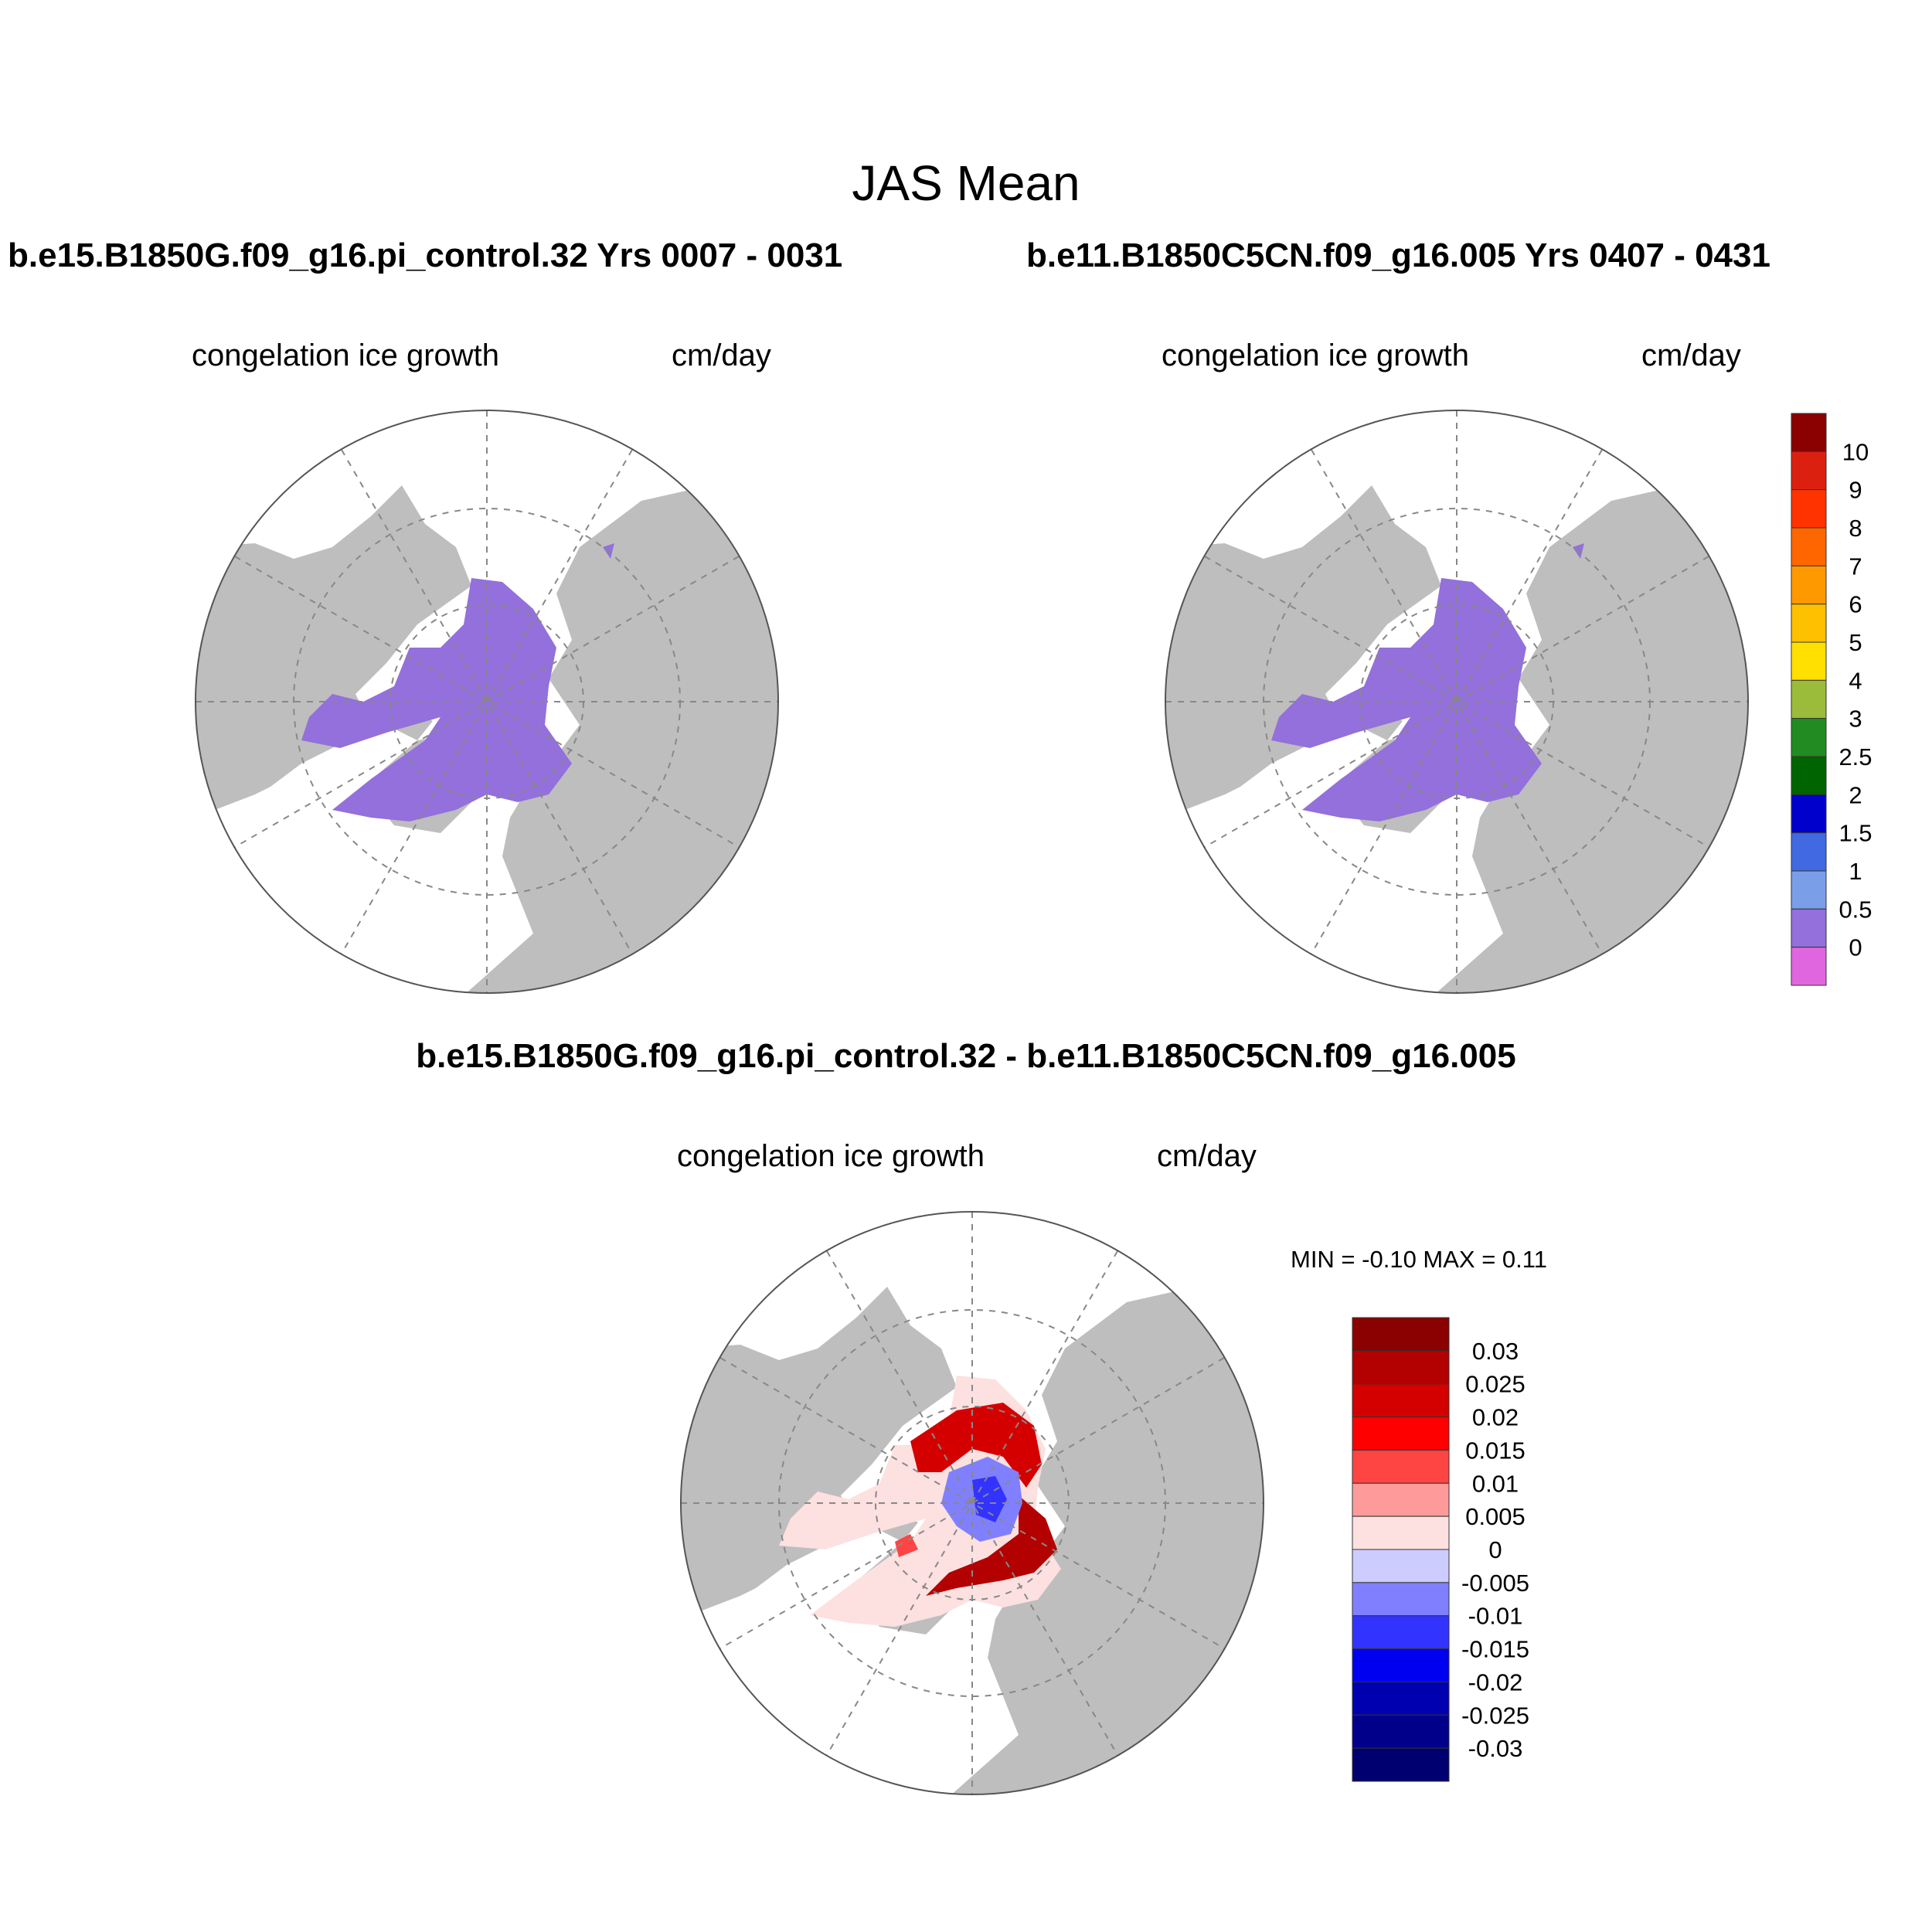 This screenshot has width=1932, height=1932. Describe the element at coordinates (1831, 699) in the screenshot. I see `colorbar-top: 10 9 8 7 6 5 4 3 2.5 2 1.5 1 0.5 0` at that location.